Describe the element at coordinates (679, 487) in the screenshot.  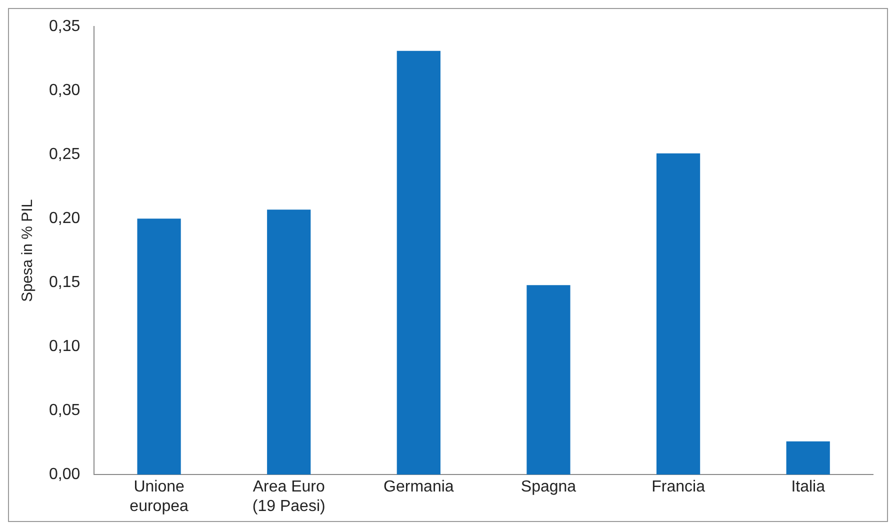
I see `x-tick-label: Francia` at that location.